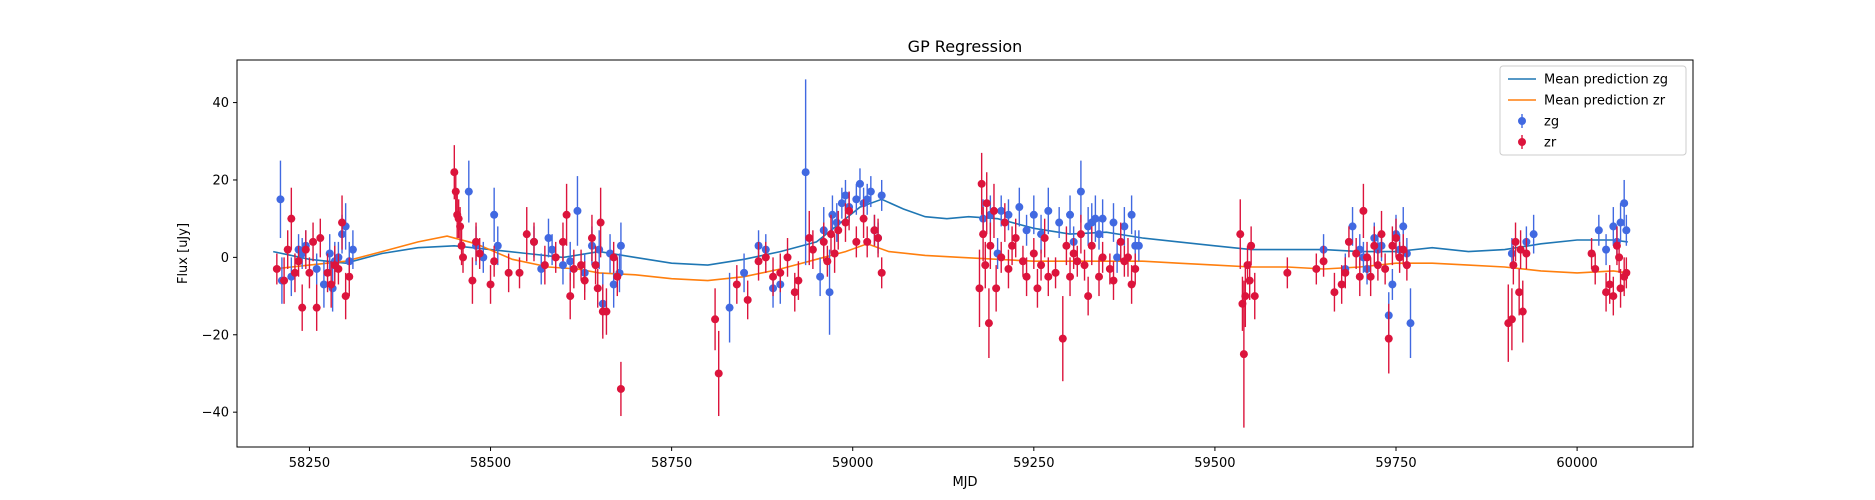 The width and height of the screenshot is (1875, 500). Describe the element at coordinates (1395, 463) in the screenshot. I see `x-tick-label: 59750` at that location.